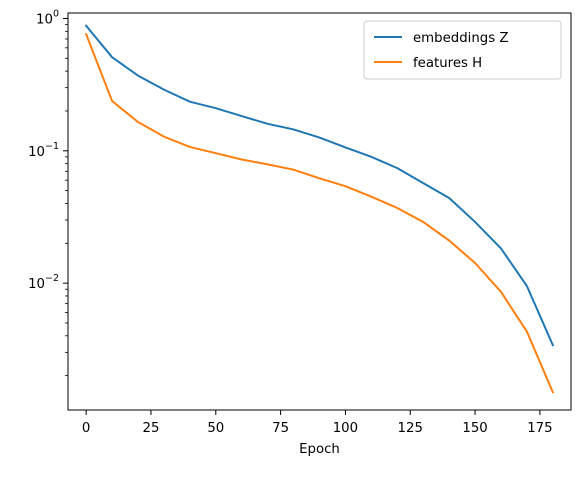 This screenshot has height=478, width=582. I want to click on legend-label-2: features H, so click(447, 63).